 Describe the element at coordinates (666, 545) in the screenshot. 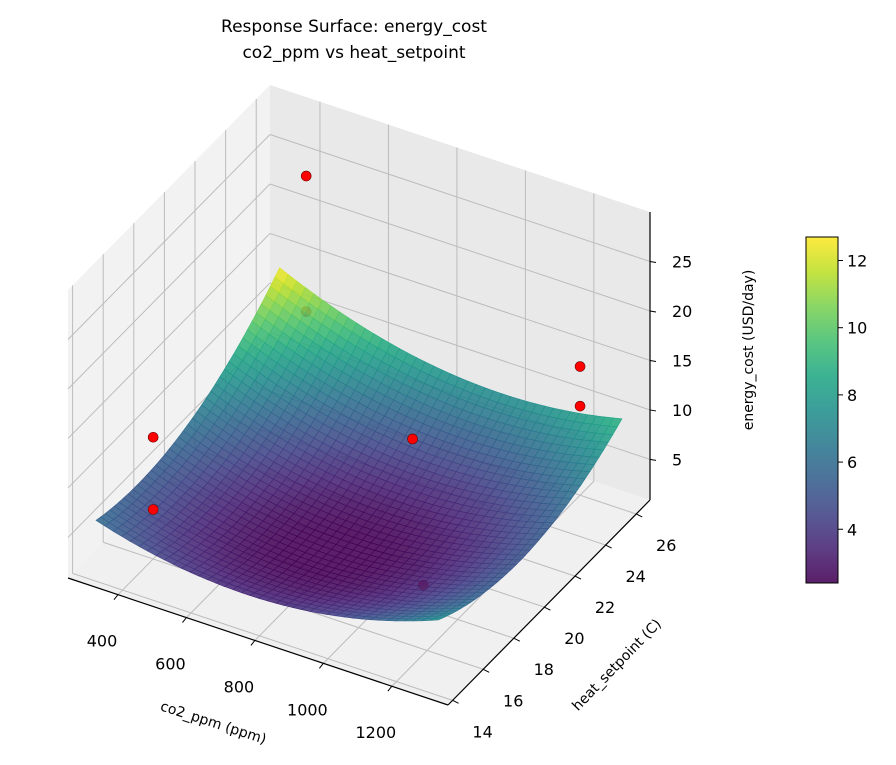

I see `y-tick-label: 26` at that location.